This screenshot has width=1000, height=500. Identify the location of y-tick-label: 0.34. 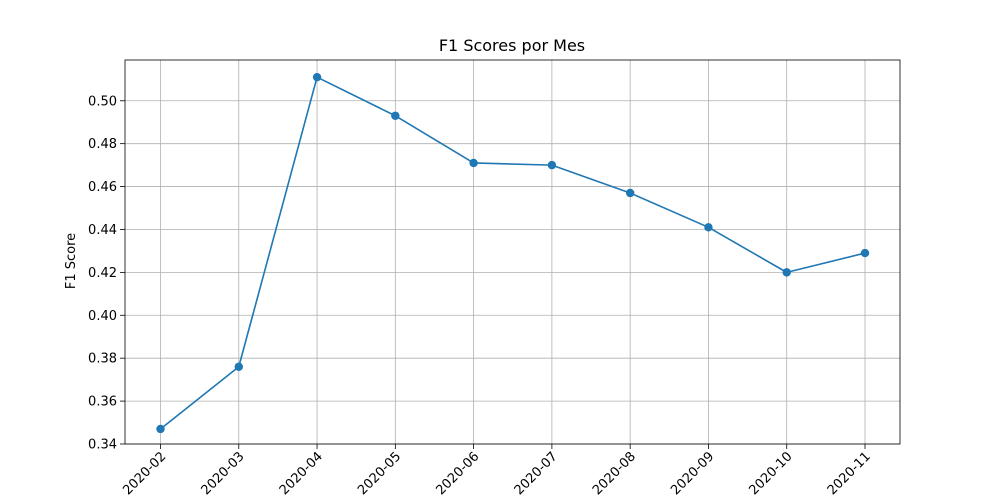
(102, 445).